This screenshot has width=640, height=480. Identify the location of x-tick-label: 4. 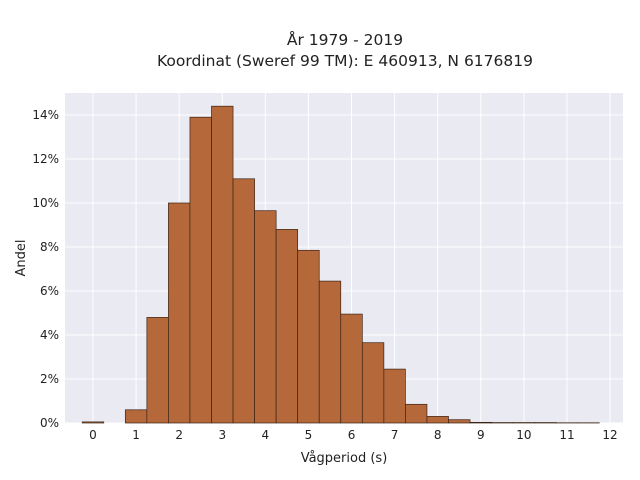
(266, 435).